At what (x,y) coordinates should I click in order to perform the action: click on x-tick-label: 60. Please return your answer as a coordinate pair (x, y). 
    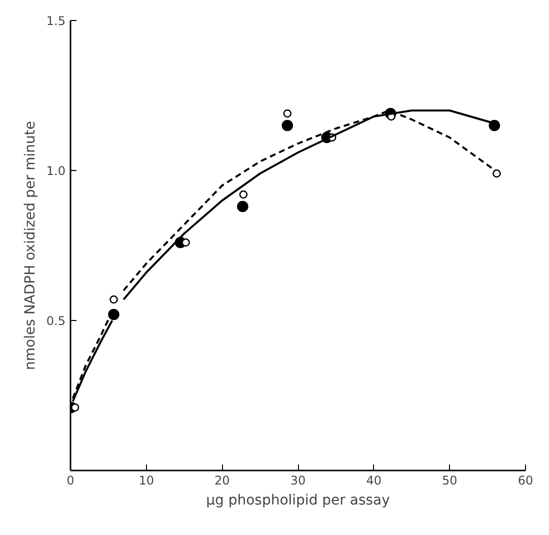
    Looking at the image, I should click on (526, 481).